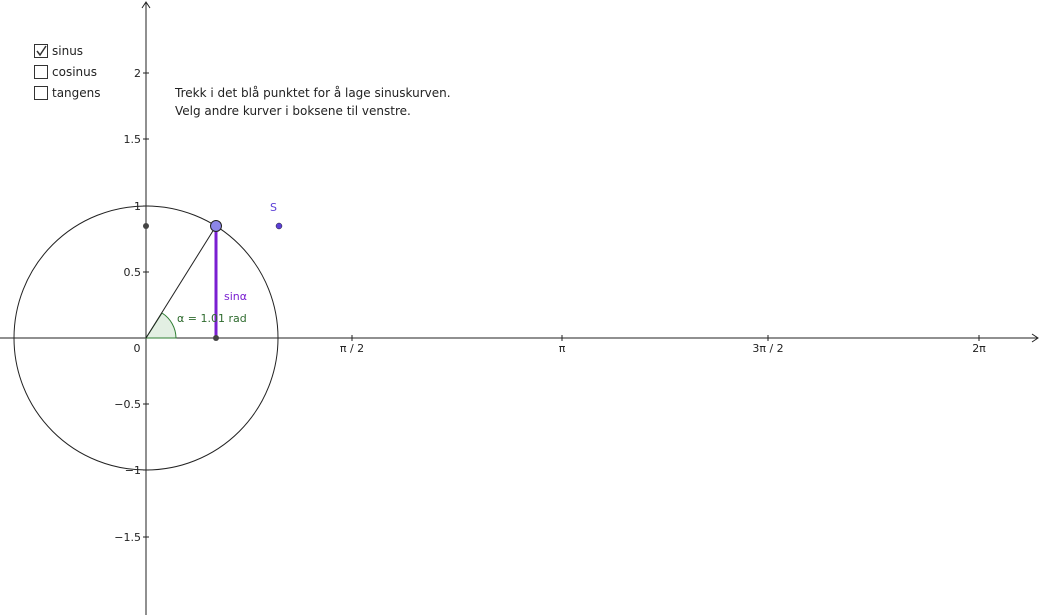 The height and width of the screenshot is (615, 1041). I want to click on checkbox-label: sinus, so click(67, 51).